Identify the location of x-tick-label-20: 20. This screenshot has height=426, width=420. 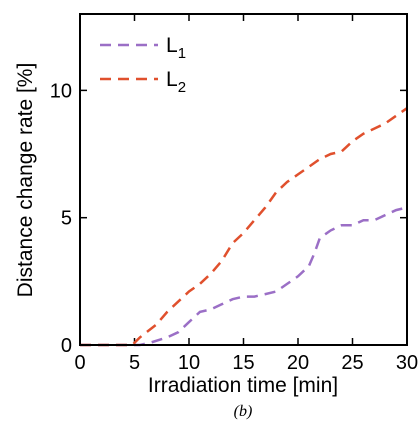
(298, 363).